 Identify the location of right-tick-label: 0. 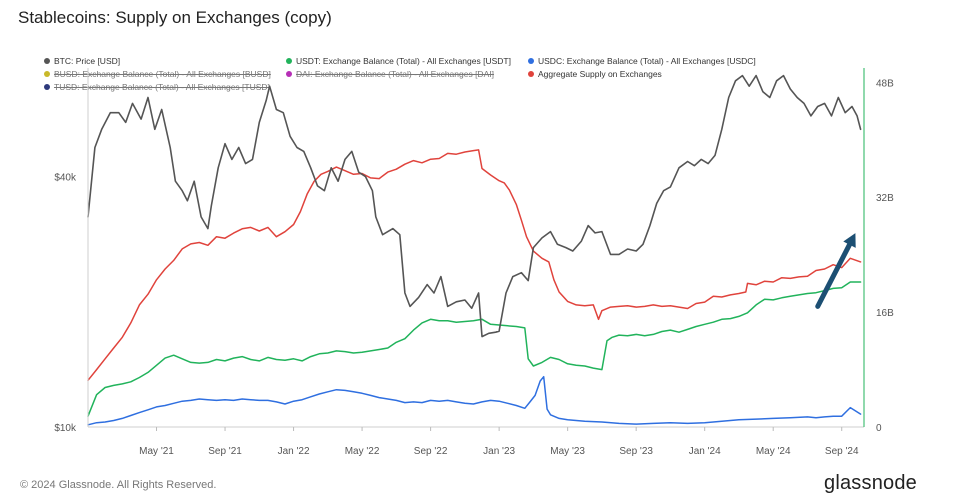
(879, 428).